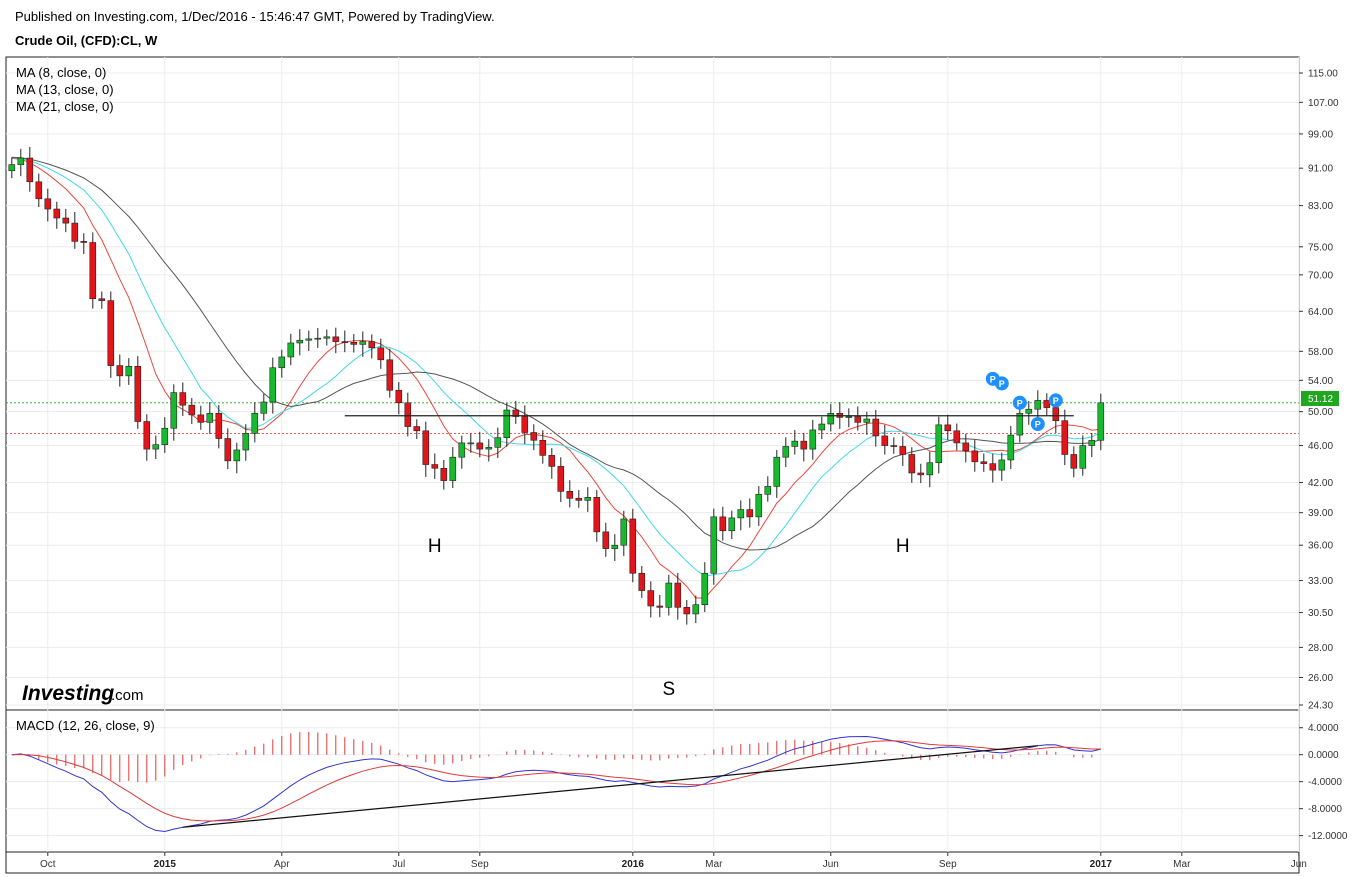 This screenshot has width=1362, height=877. I want to click on ytick-label: 107.00, so click(1323, 103).